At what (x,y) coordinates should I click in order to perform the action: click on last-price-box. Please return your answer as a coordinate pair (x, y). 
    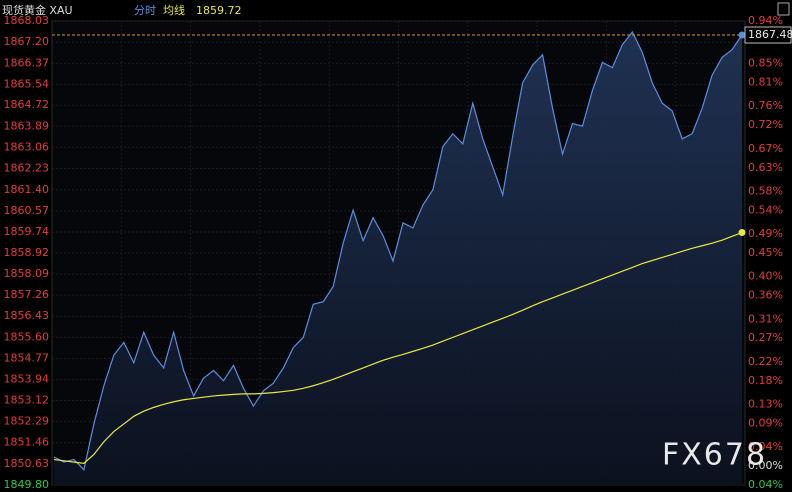
    Looking at the image, I should click on (768, 35).